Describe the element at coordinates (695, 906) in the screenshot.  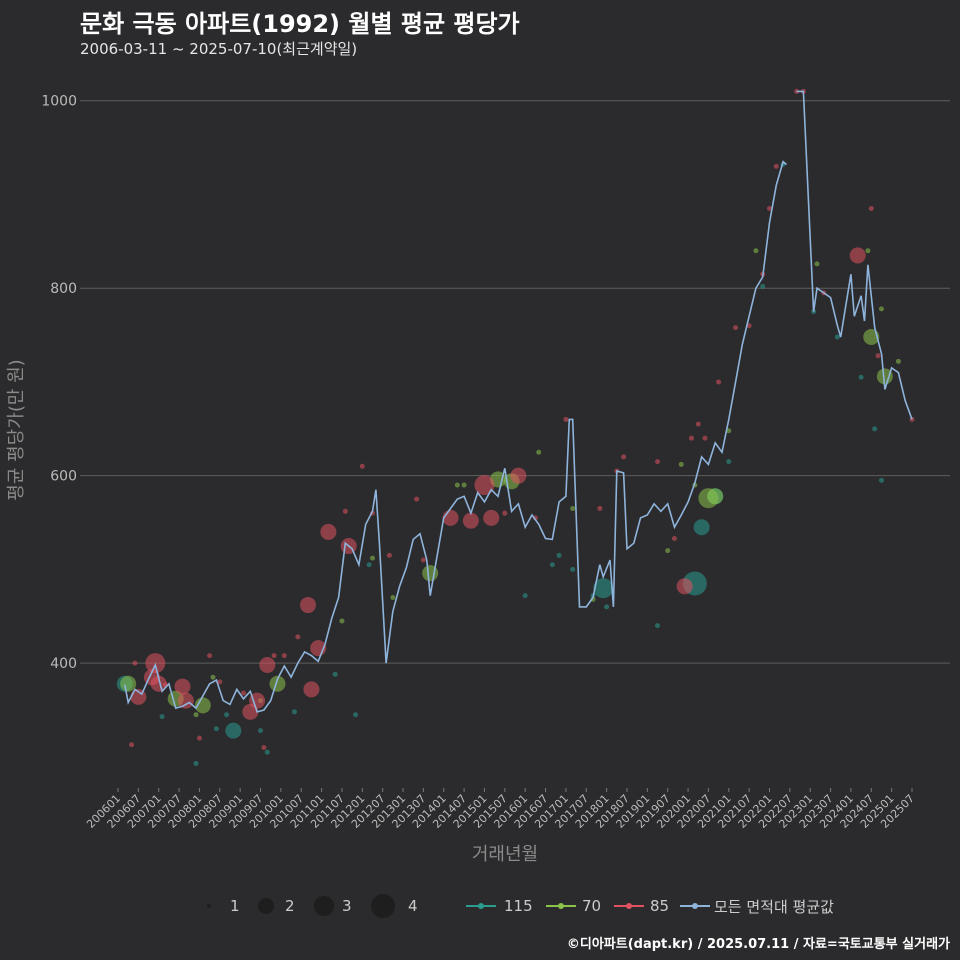
I see `swatch-average` at that location.